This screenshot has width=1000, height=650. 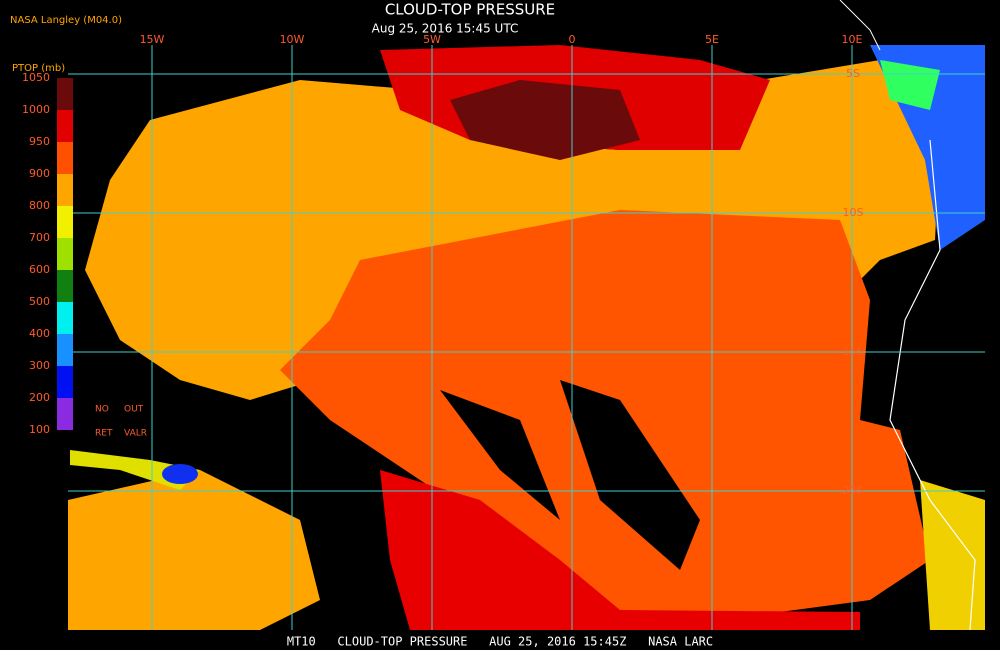 What do you see at coordinates (135, 434) in the screenshot?
I see `colorbar-note: VALR` at bounding box center [135, 434].